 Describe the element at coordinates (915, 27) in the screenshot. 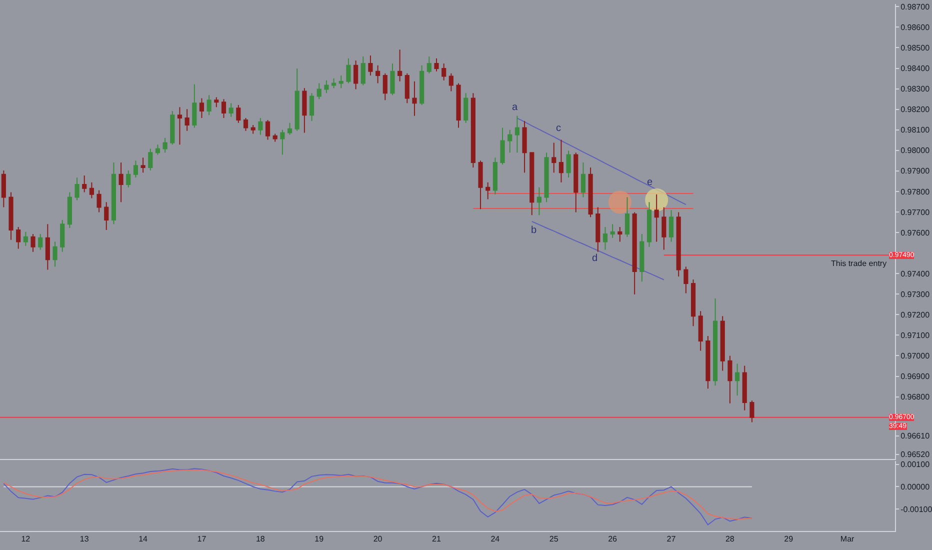

I see `y-tick-label: 0.98600` at that location.